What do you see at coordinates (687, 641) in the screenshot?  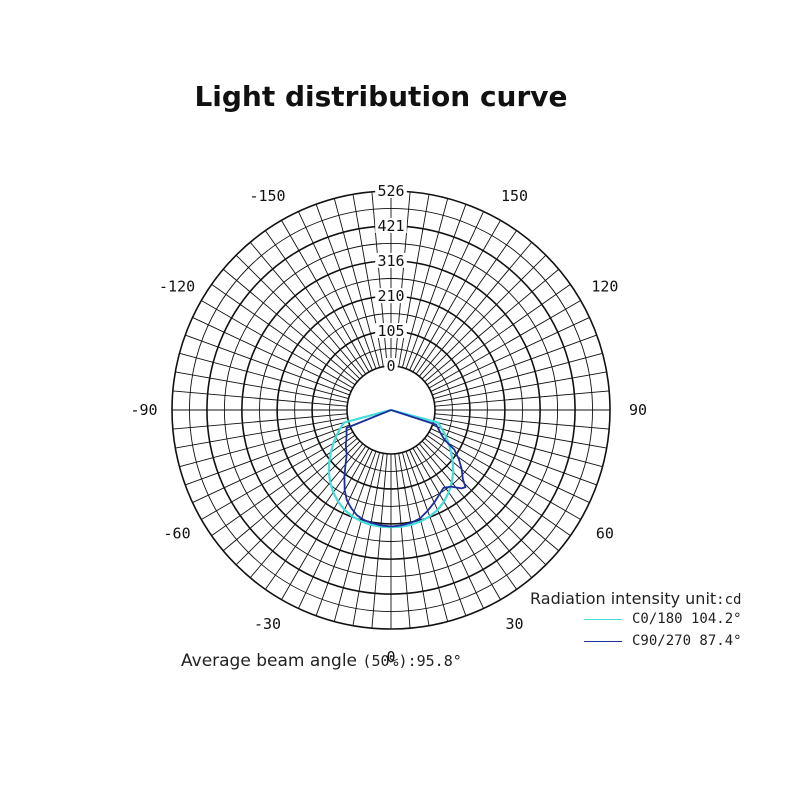 I see `legend-label-c90: C90/270 87.4°` at bounding box center [687, 641].